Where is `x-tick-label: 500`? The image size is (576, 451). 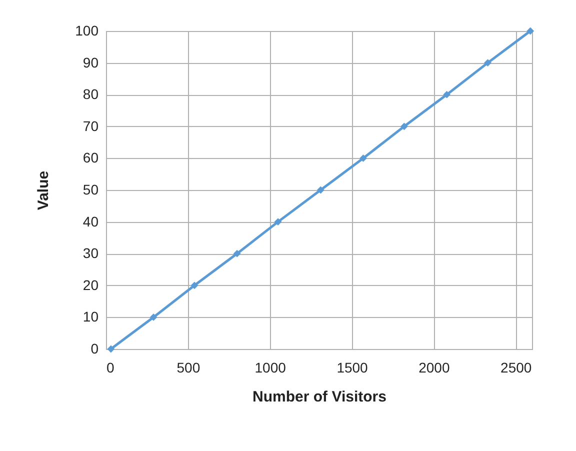
x-tick-label: 500 is located at coordinates (188, 368).